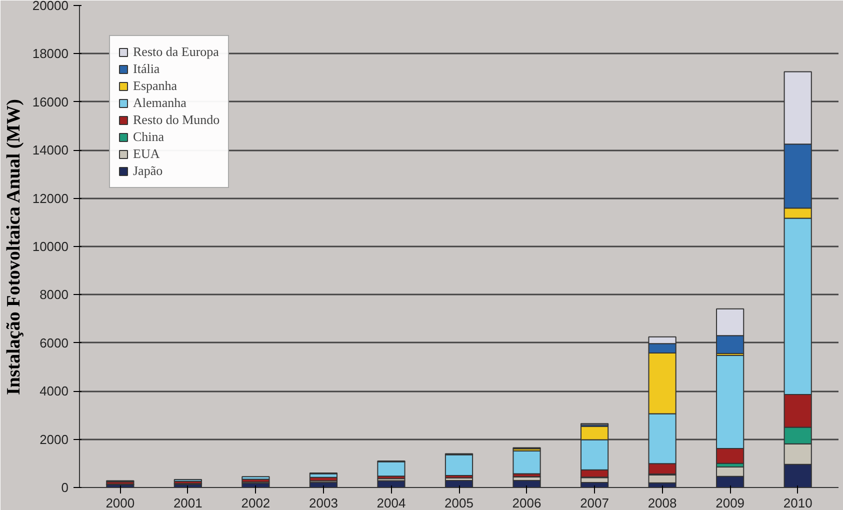 The image size is (843, 510). What do you see at coordinates (148, 137) in the screenshot?
I see `legend-label: China` at bounding box center [148, 137].